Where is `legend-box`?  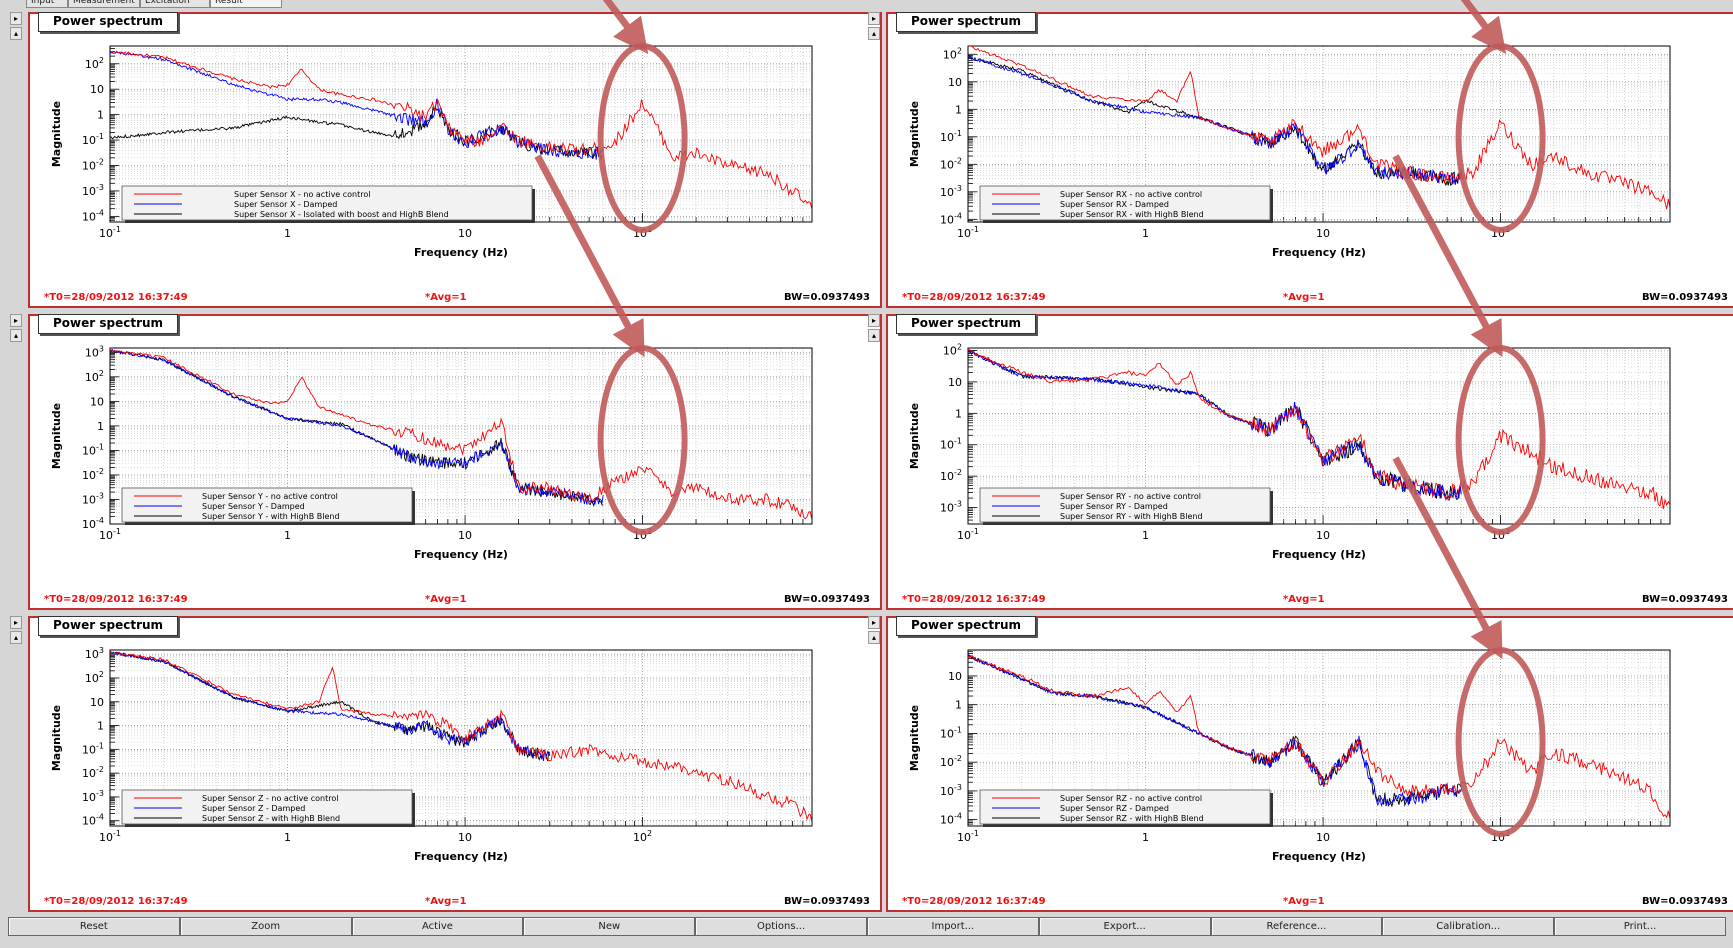
legend-box is located at coordinates (327, 203).